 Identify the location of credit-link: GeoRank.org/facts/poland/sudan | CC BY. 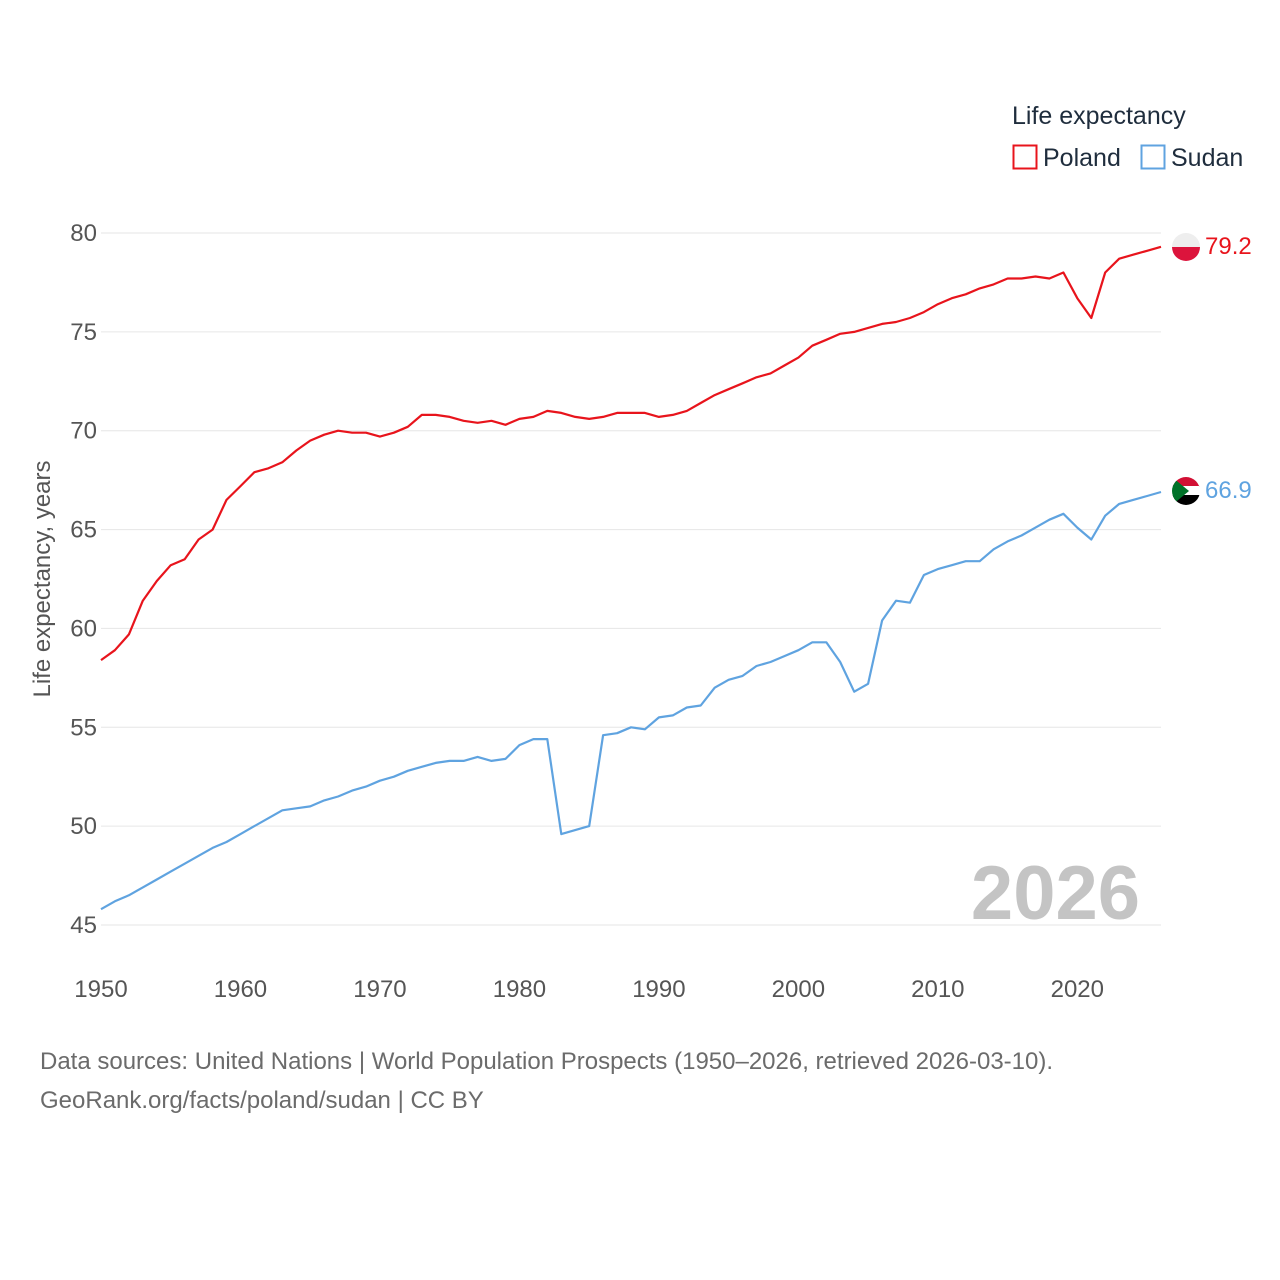
(262, 1100).